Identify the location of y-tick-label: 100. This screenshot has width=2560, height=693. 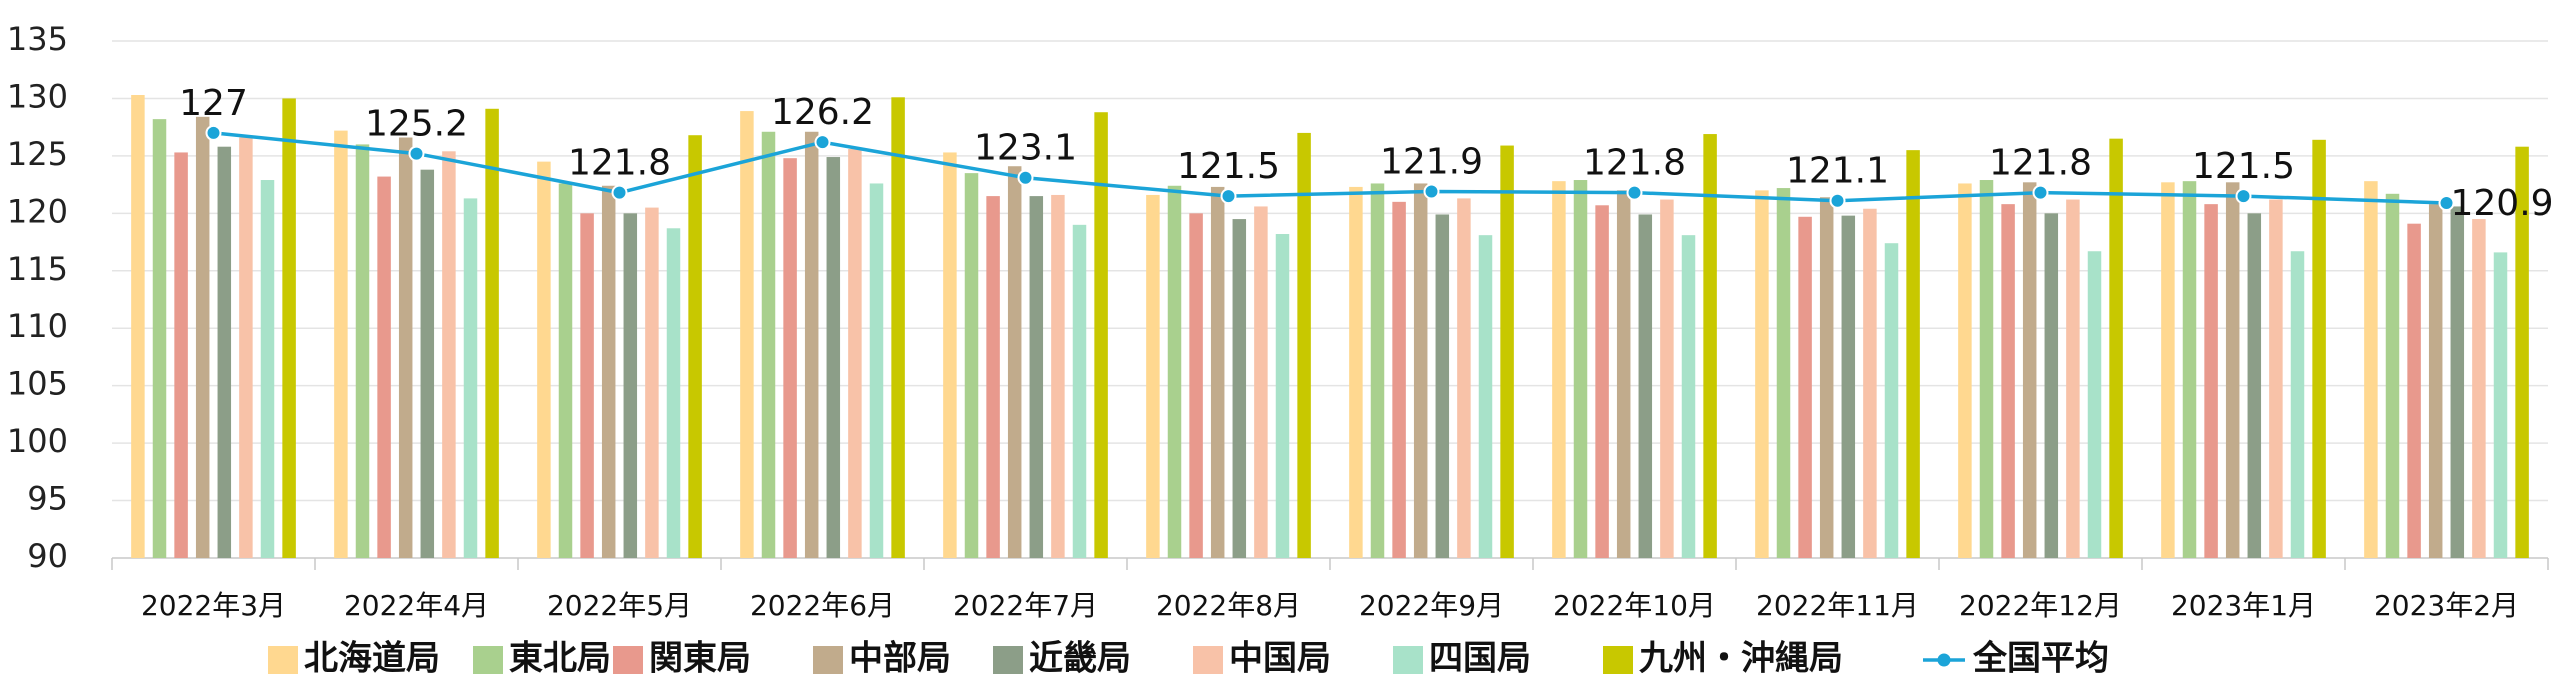
(37, 441).